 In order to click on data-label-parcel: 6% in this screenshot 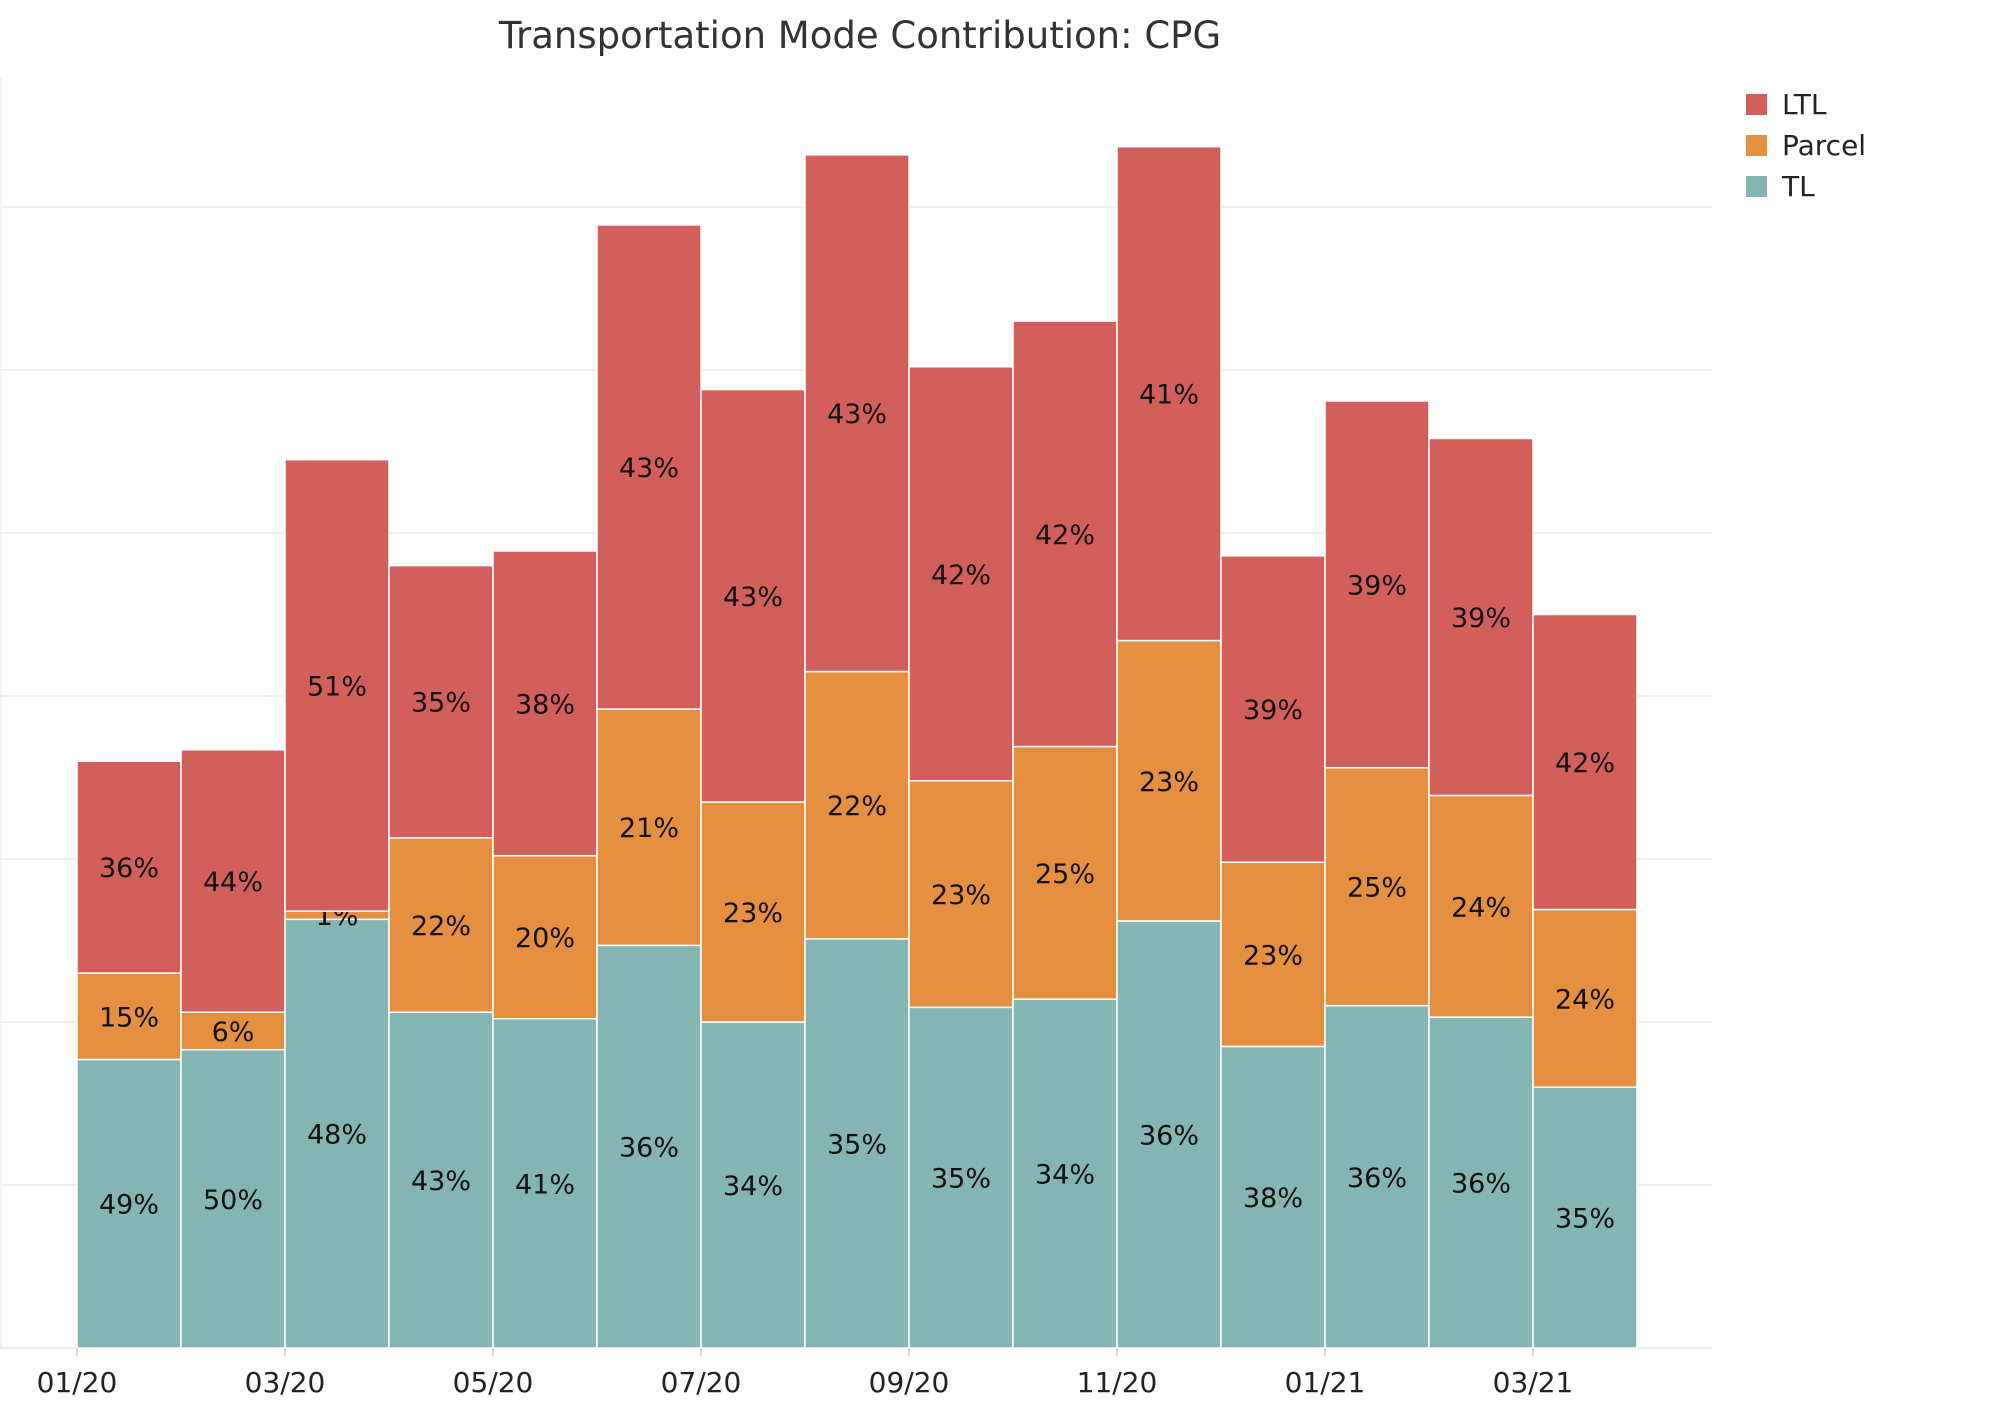, I will do `click(233, 1032)`.